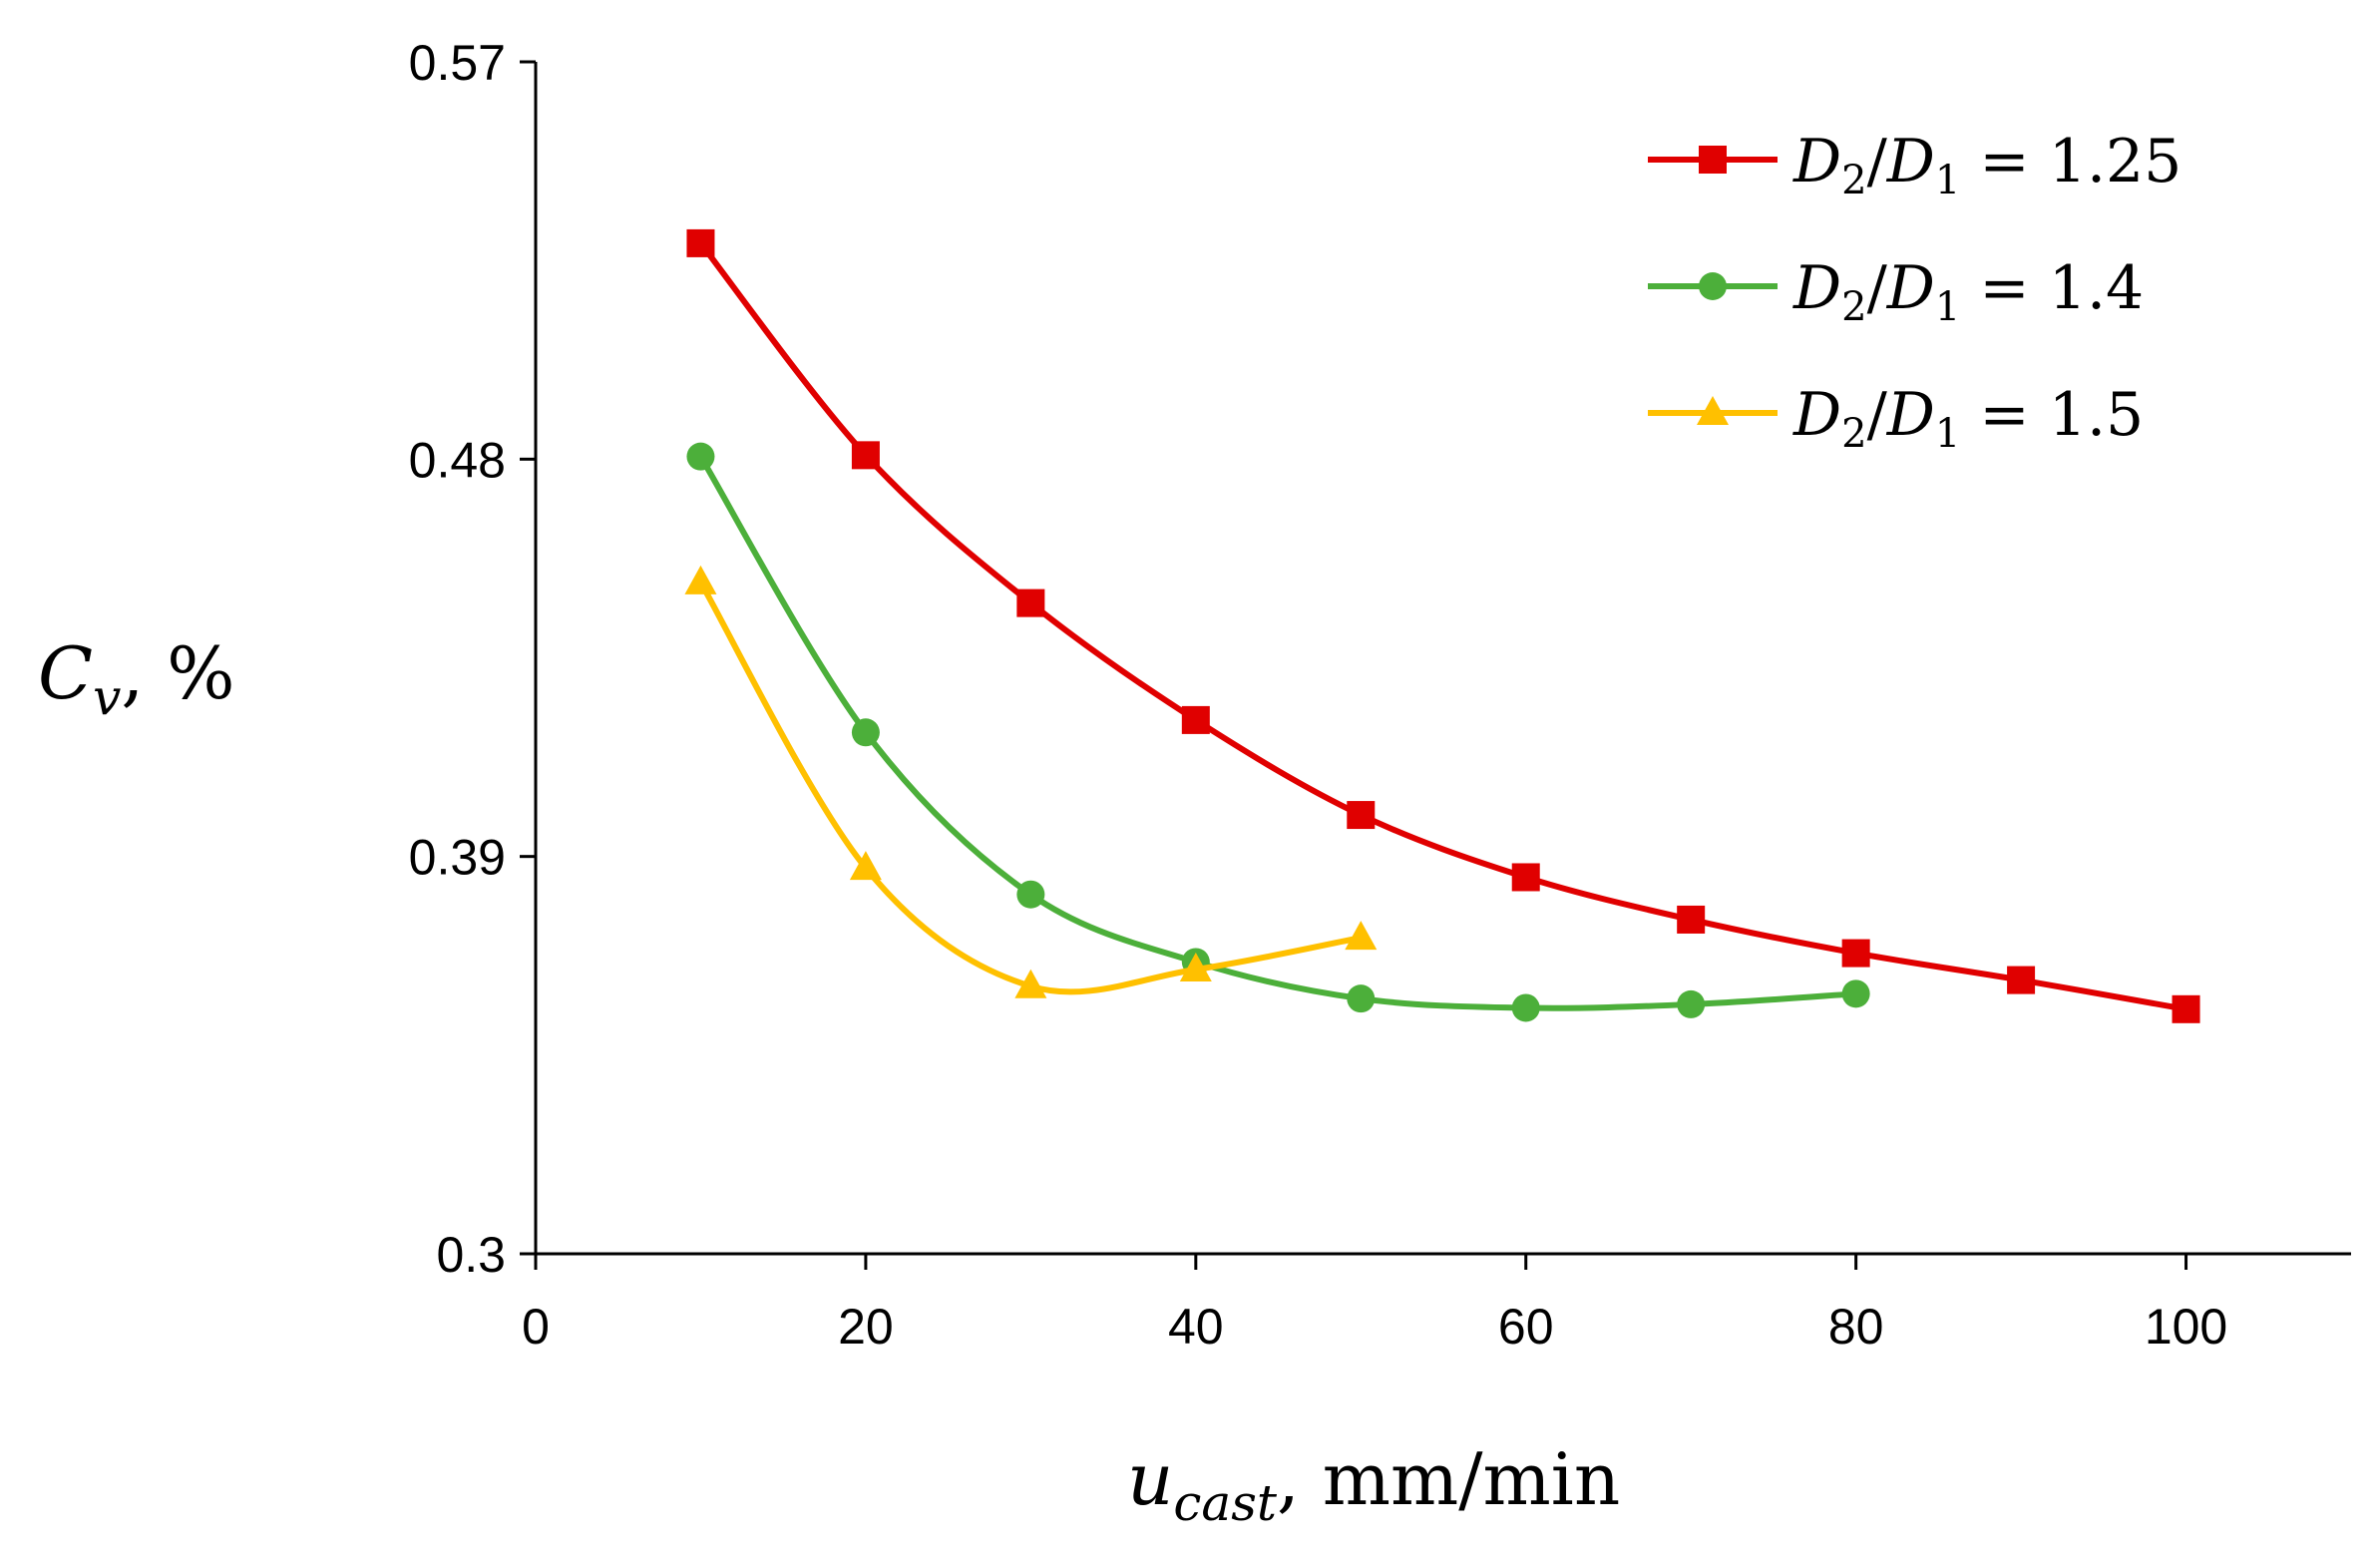  Describe the element at coordinates (1150, 1479) in the screenshot. I see `x-axis-var: u` at that location.